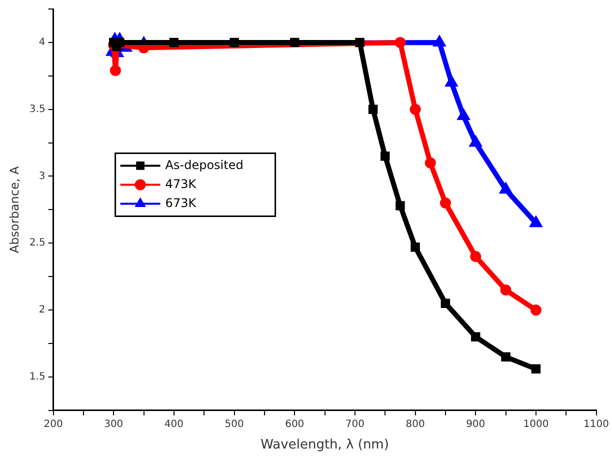 The width and height of the screenshot is (612, 459). What do you see at coordinates (324, 445) in the screenshot?
I see `x-axis-title: Wavelength, λ (nm)` at bounding box center [324, 445].